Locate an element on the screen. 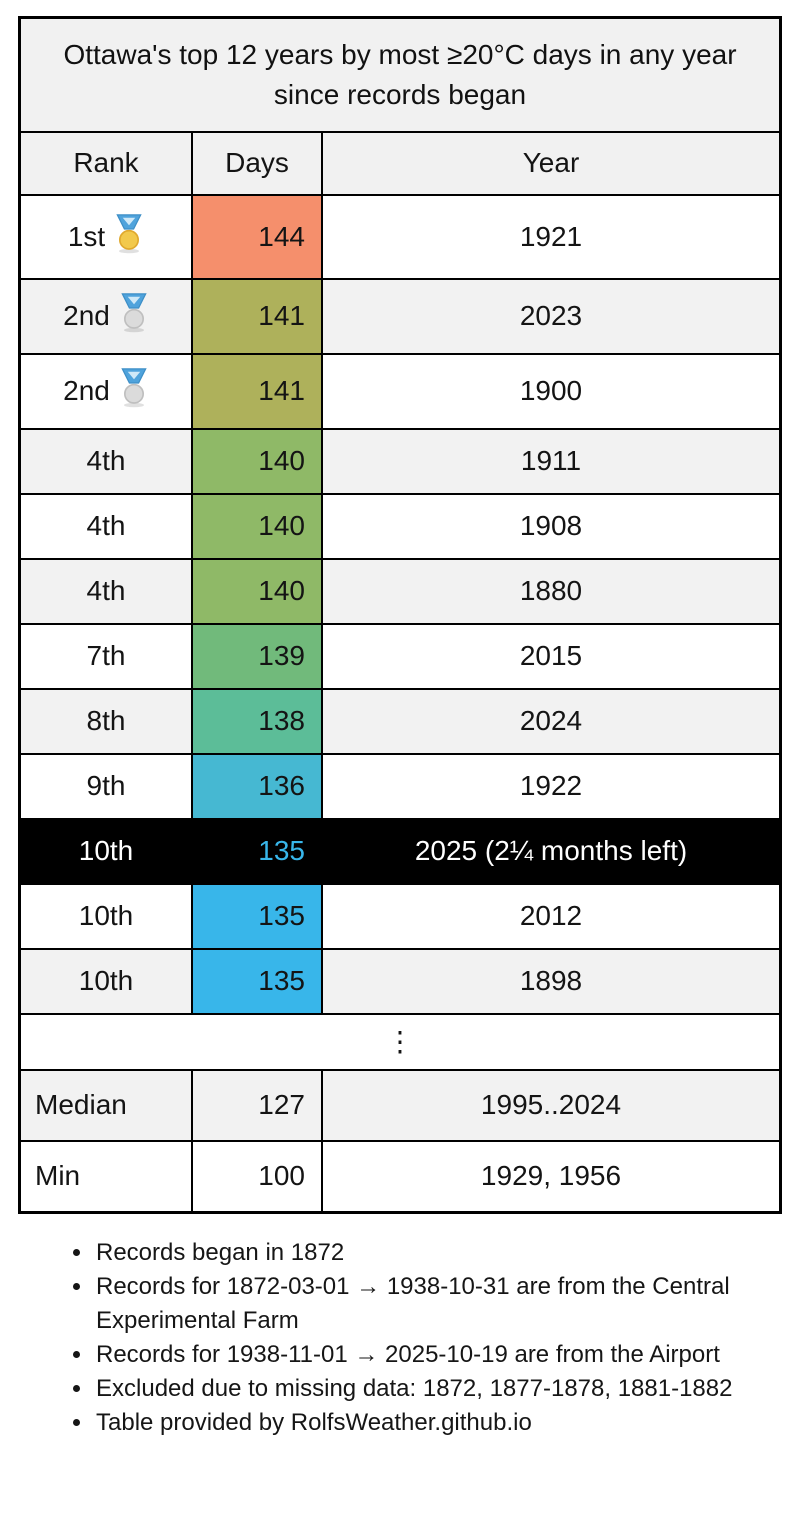 The image size is (800, 1538). table-row: 4th 140 1880 is located at coordinates (400, 592).